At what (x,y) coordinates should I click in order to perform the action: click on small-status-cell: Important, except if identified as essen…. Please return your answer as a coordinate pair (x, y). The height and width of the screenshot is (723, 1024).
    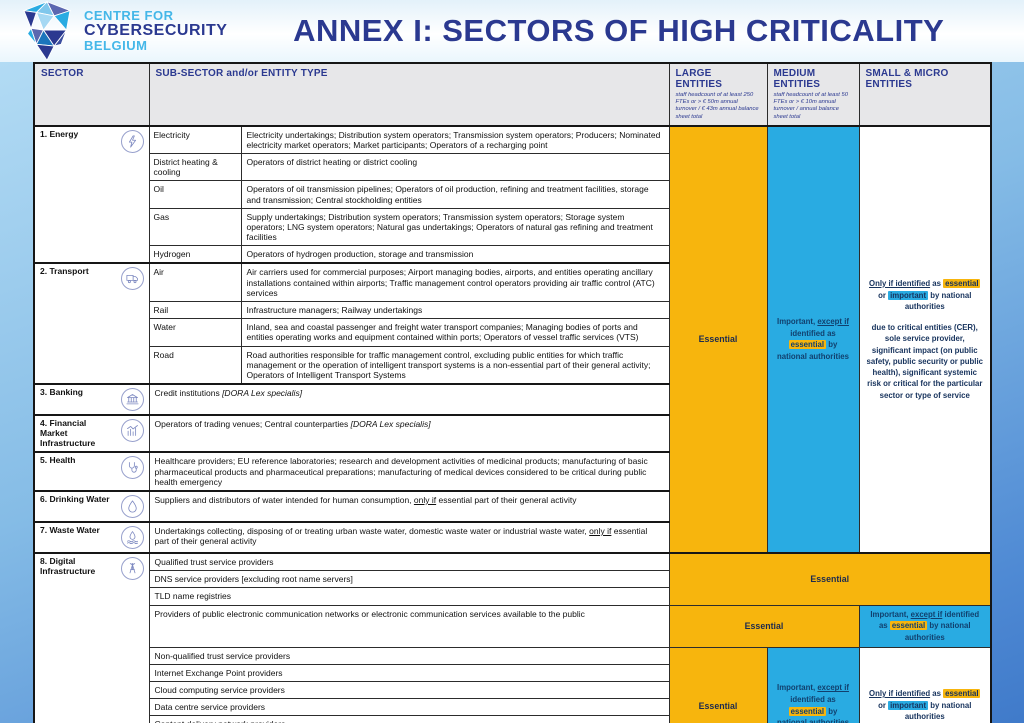
    Looking at the image, I should click on (925, 626).